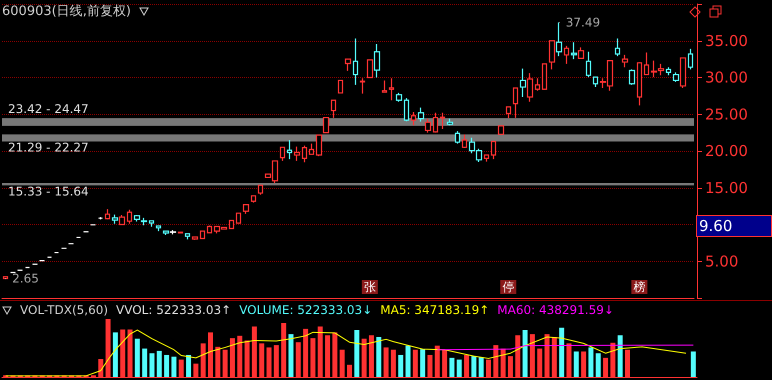  What do you see at coordinates (555, 310) in the screenshot?
I see `text: MA60: 438291.59↓` at bounding box center [555, 310].